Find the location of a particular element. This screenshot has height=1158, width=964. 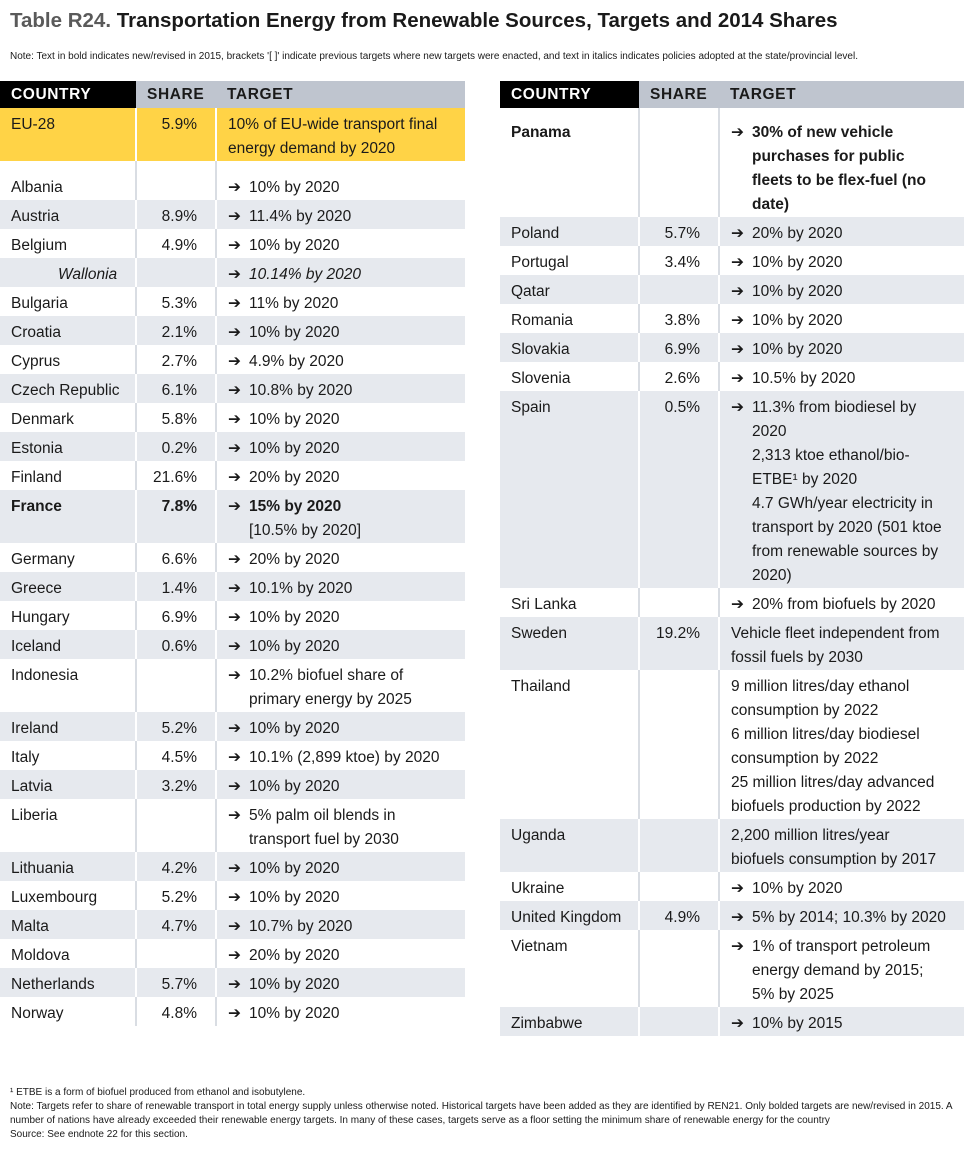

target-cell: ➔ 10.1% by 2020 is located at coordinates (340, 586).